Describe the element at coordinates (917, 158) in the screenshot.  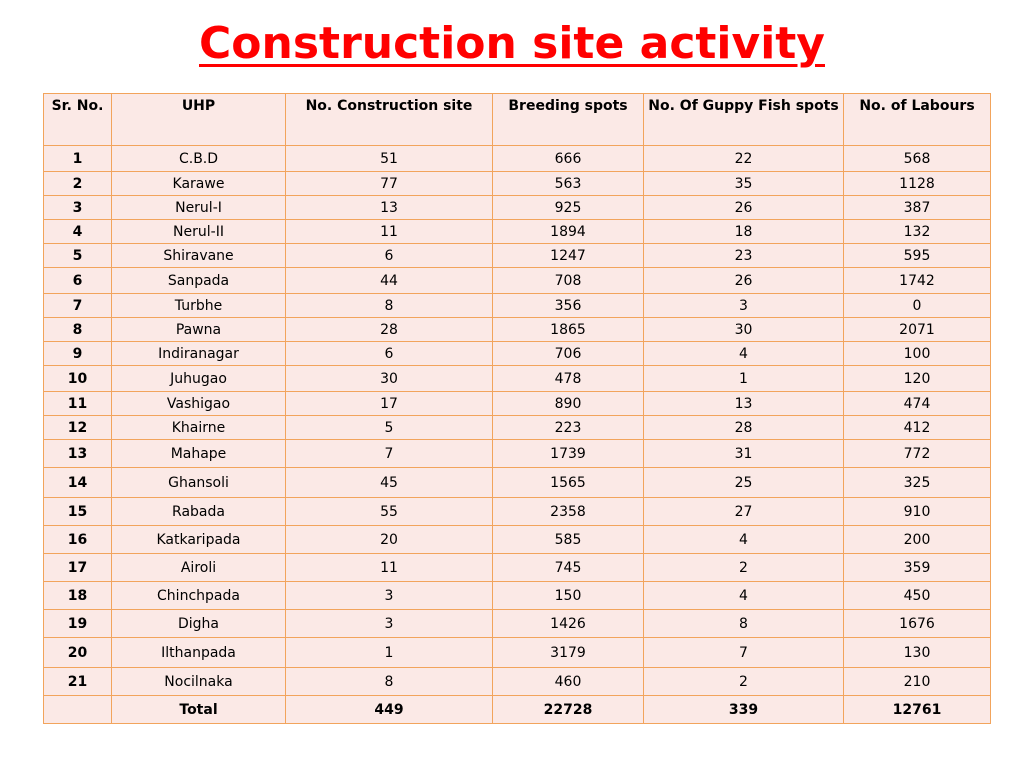
I see `labours-cell: 568` at that location.